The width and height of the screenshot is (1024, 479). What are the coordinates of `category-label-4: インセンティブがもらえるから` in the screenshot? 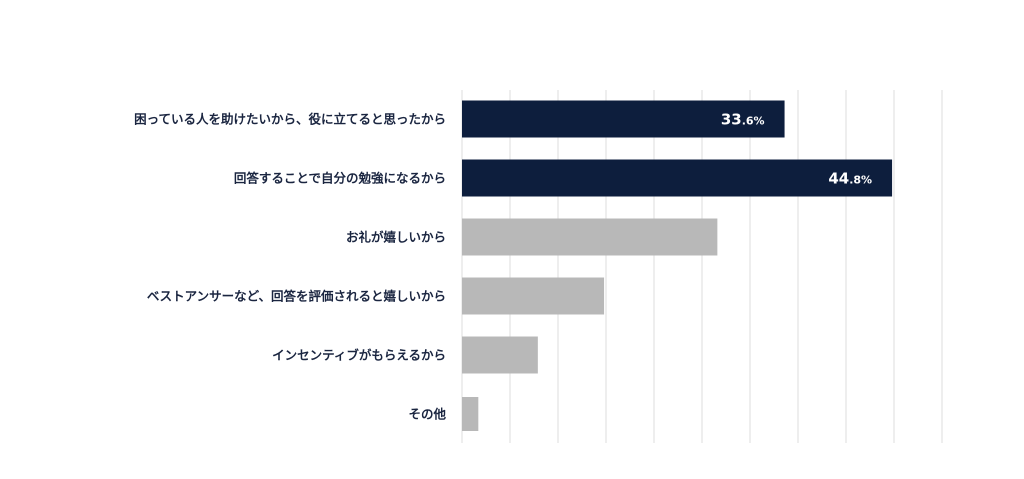 It's located at (359, 355).